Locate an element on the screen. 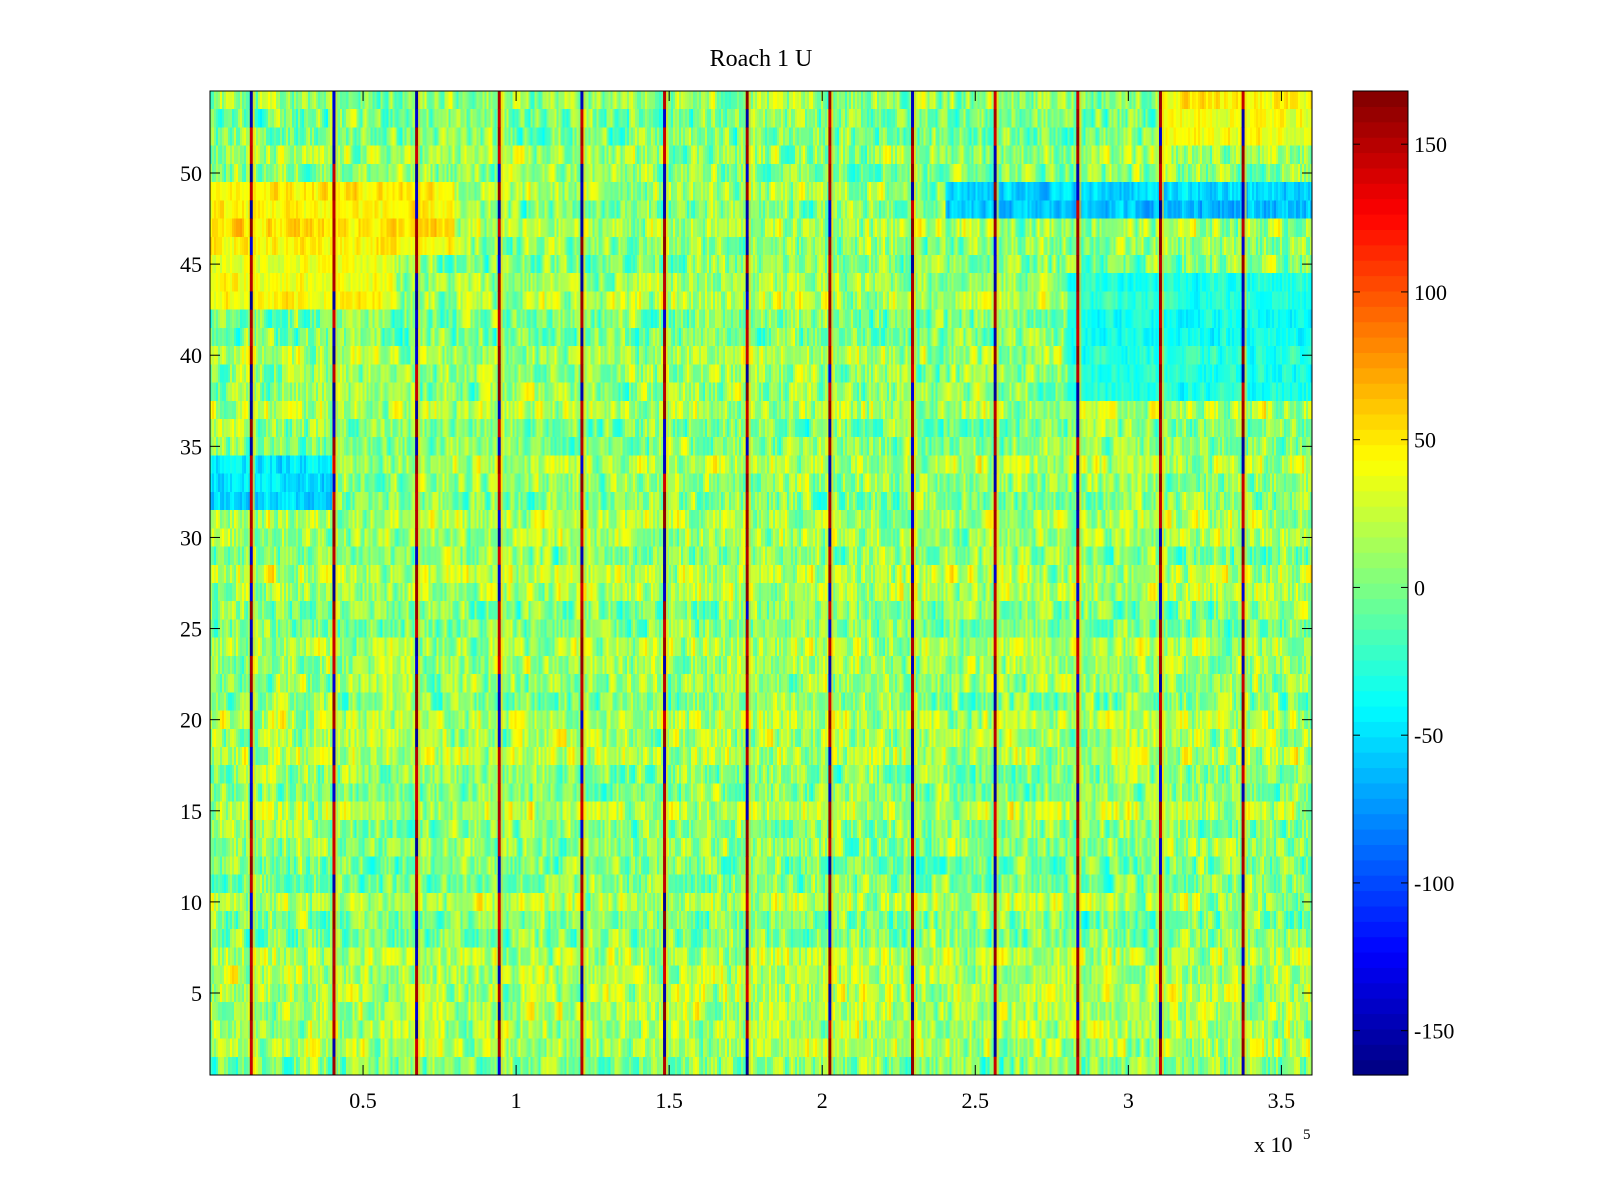  x-tick-label: 3 is located at coordinates (1128, 1100).